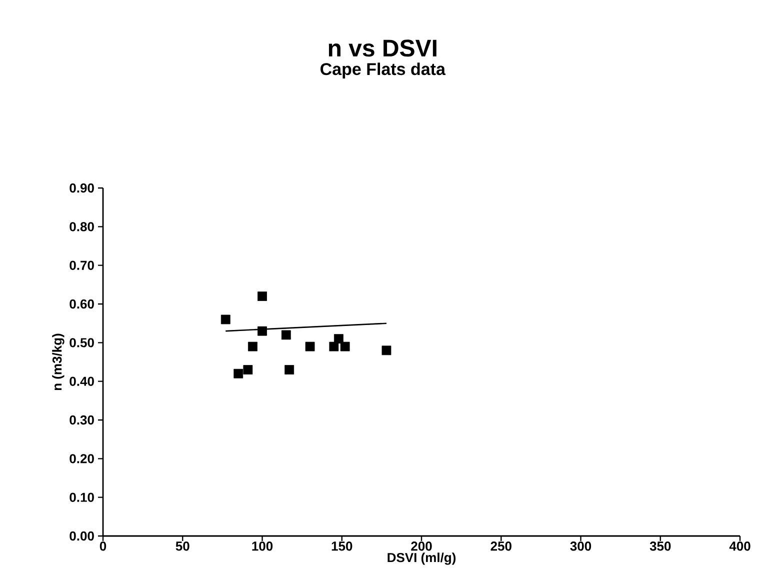 The height and width of the screenshot is (574, 765). What do you see at coordinates (82, 227) in the screenshot?
I see `y-tick-label: 0.80` at bounding box center [82, 227].